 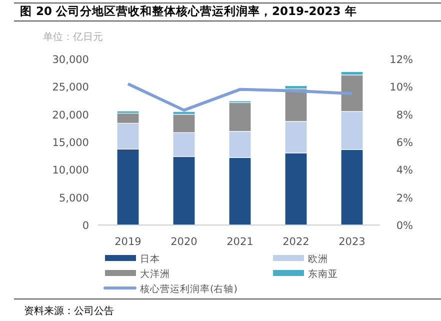 What do you see at coordinates (188, 289) in the screenshot?
I see `legend-label: 核心营运利润率(右轴)` at bounding box center [188, 289].